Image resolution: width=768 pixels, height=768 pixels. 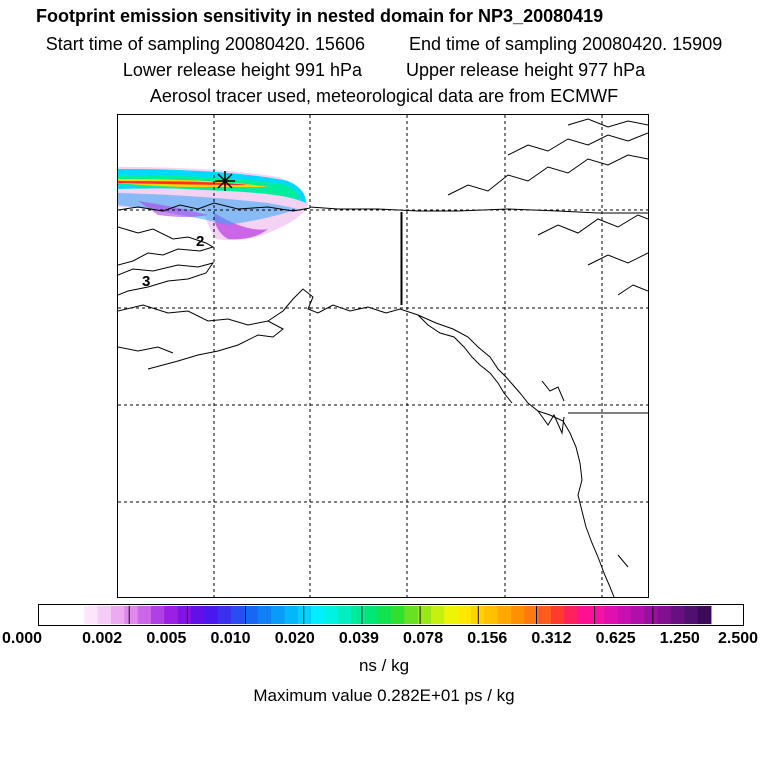 I want to click on colorbar-tick-label: 0.000, so click(x=22, y=638).